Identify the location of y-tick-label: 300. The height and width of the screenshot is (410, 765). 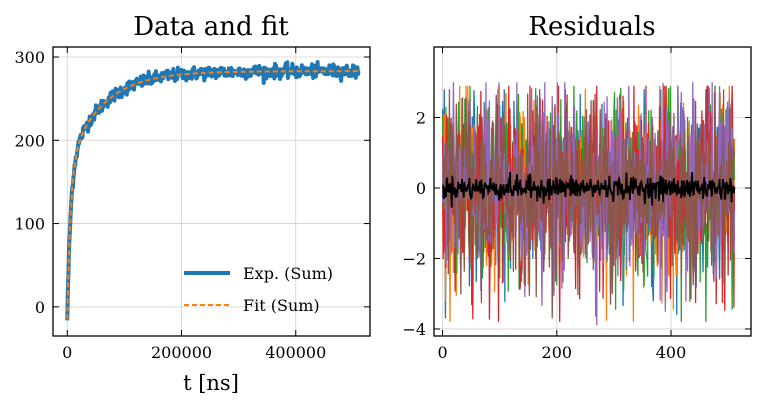
(29, 57).